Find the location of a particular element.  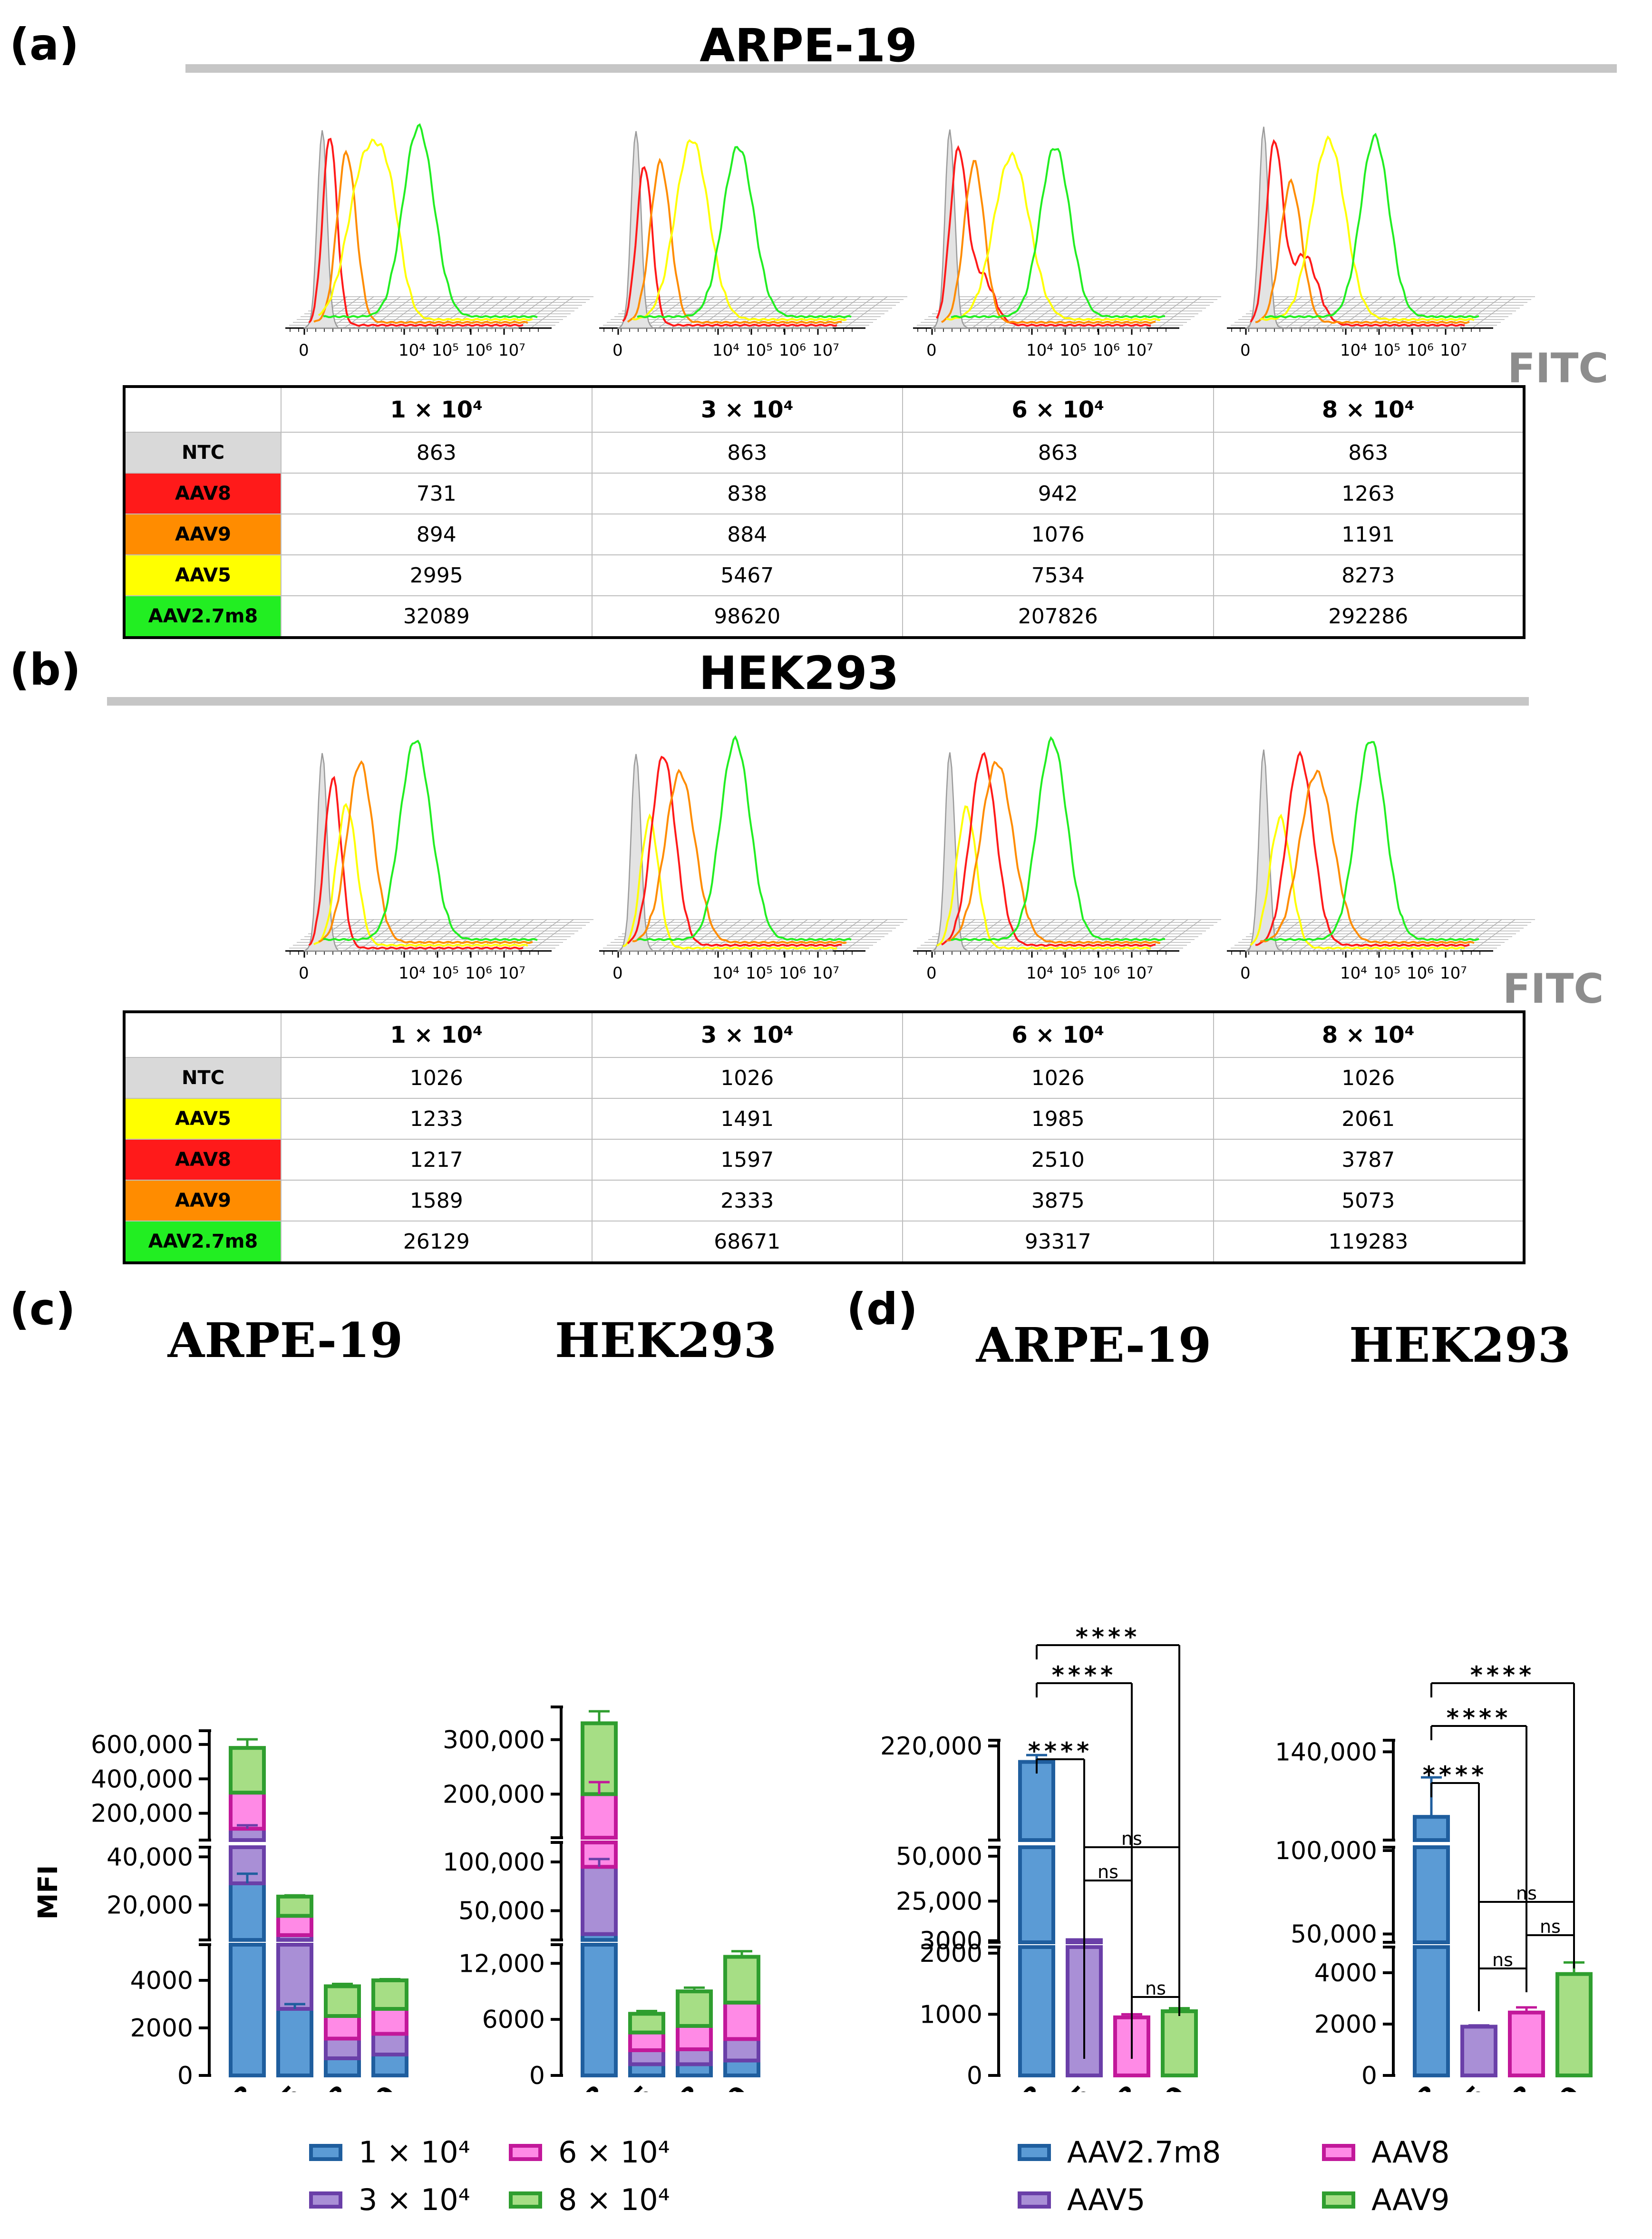

legend-c-legend-label: 3 × 10⁴ is located at coordinates (414, 2200).